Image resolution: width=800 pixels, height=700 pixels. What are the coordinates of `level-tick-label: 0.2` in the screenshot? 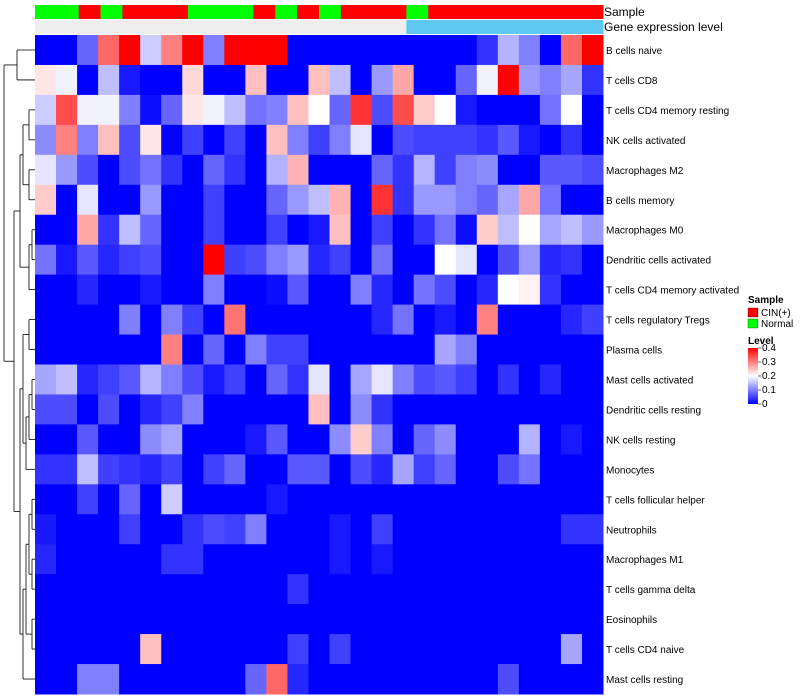 It's located at (769, 376).